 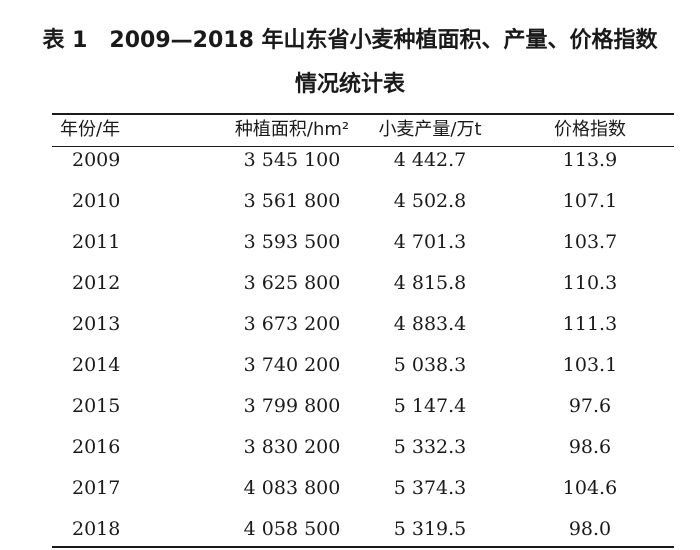 I want to click on table-title-line2: 情况统计表, so click(x=349, y=84).